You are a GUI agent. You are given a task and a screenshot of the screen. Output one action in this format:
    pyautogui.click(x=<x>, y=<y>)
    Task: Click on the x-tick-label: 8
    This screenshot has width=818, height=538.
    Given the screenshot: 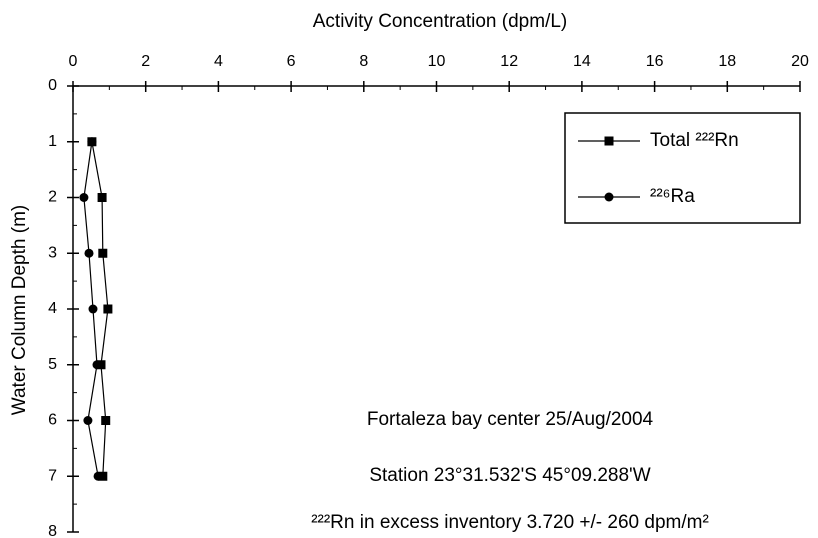 What is the action you would take?
    pyautogui.click(x=363, y=61)
    